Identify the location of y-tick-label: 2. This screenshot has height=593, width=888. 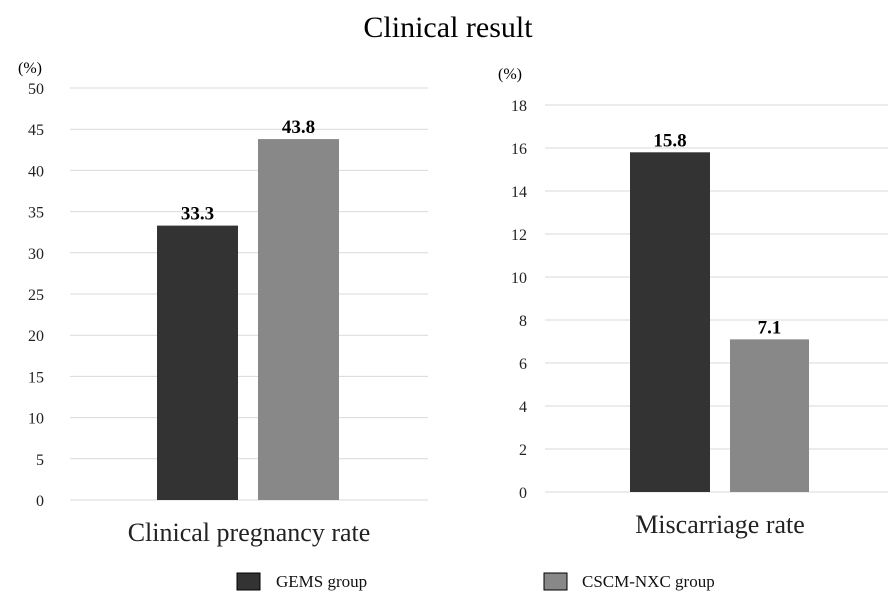
(523, 450).